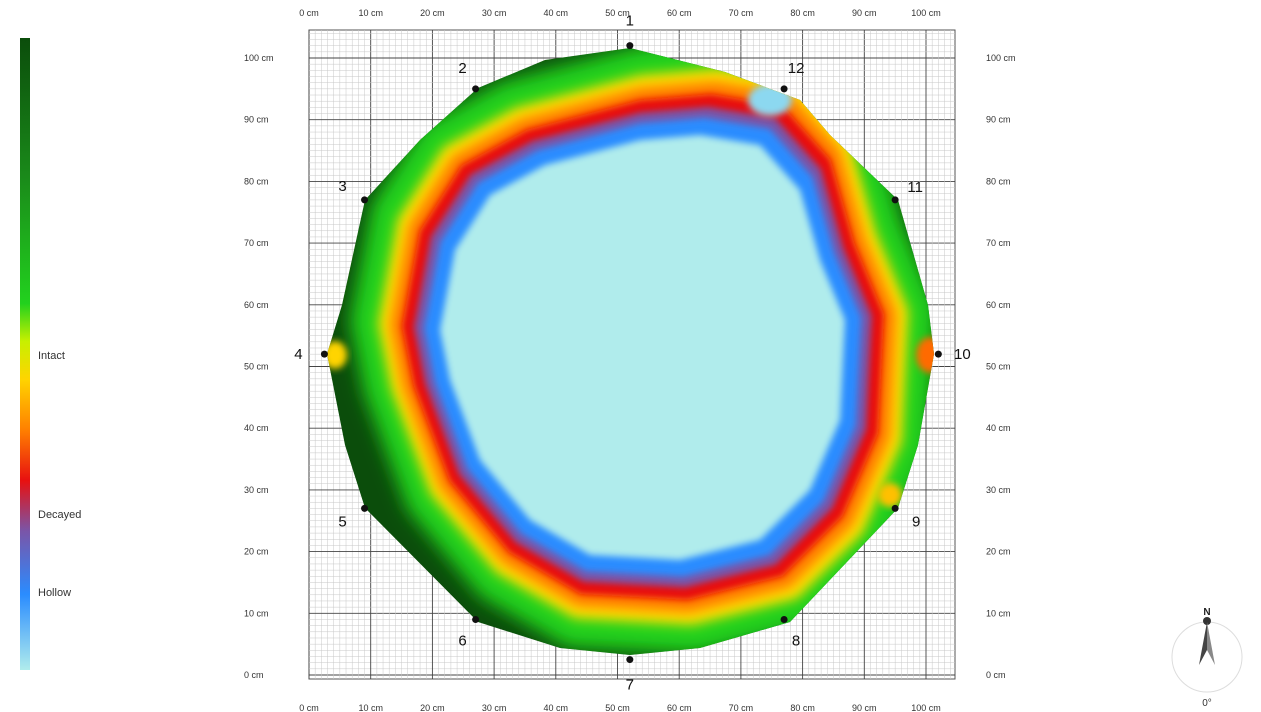  Describe the element at coordinates (556, 13) in the screenshot. I see `x-tick-label-top: 40 cm` at that location.